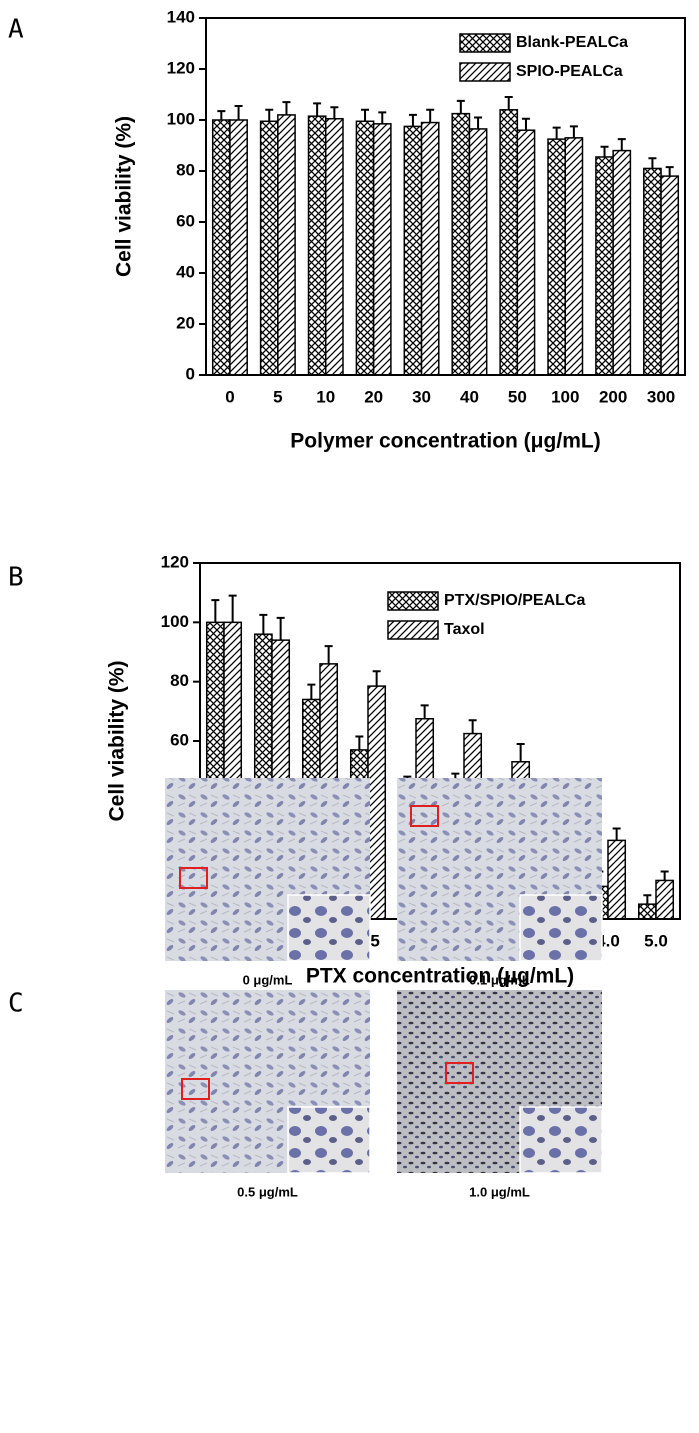 This screenshot has height=1433, width=699. What do you see at coordinates (569, 71) in the screenshot?
I see `legend-label: SPIO-PEALCa` at bounding box center [569, 71].